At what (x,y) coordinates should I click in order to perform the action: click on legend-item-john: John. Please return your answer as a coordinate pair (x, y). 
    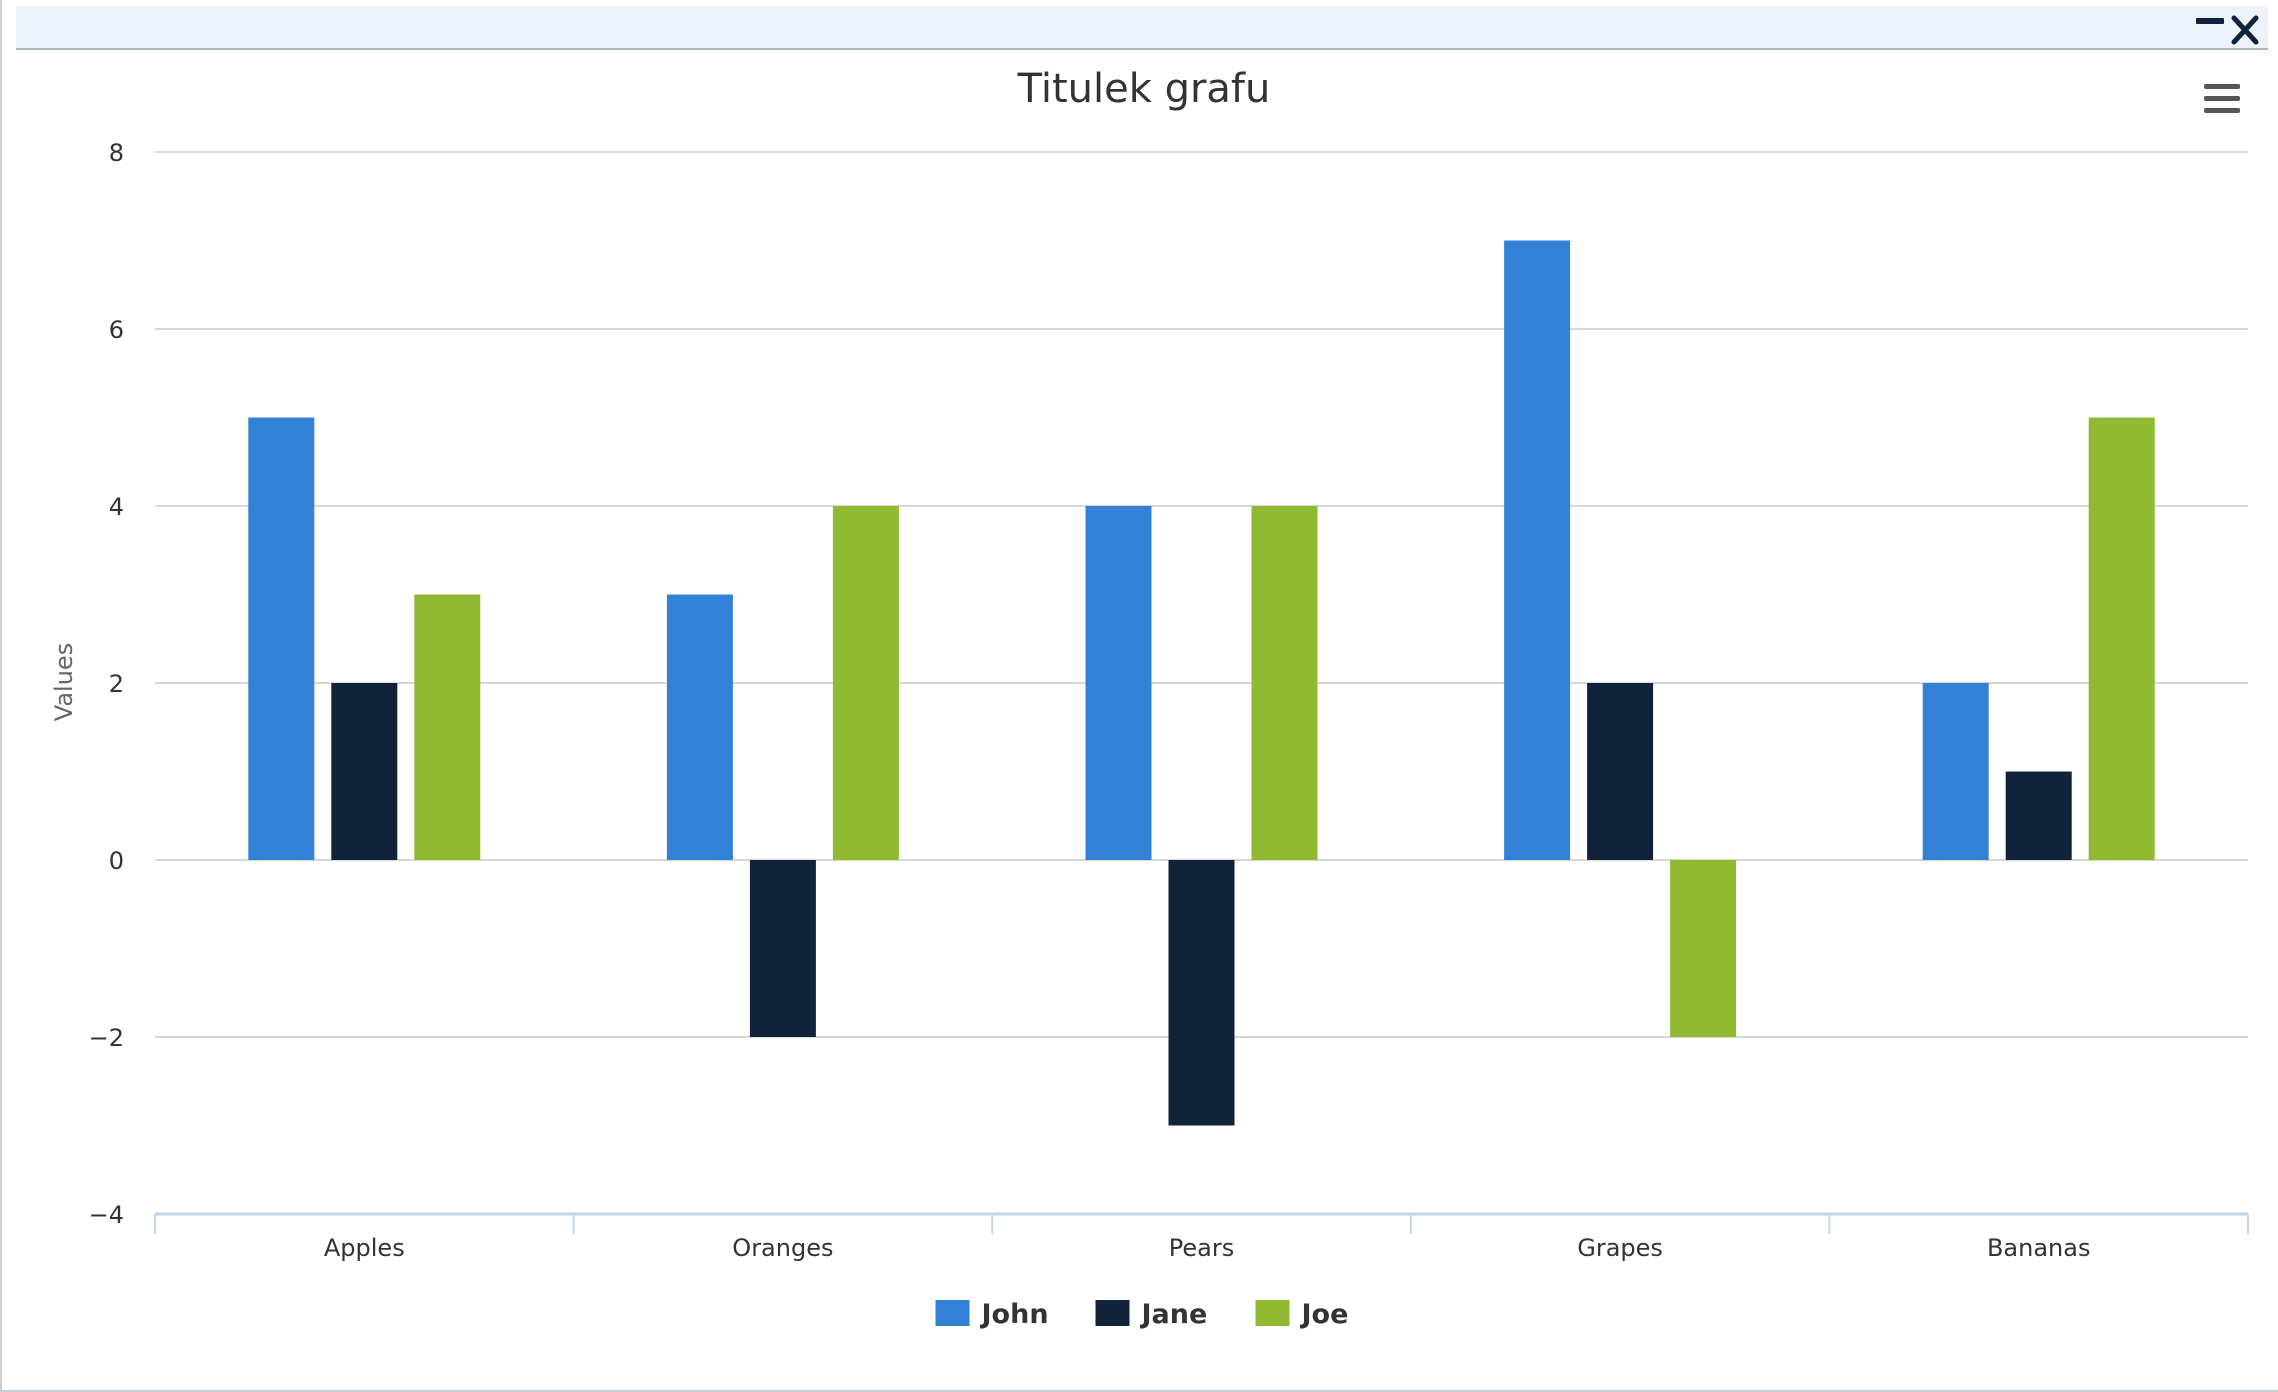
    Looking at the image, I should click on (992, 1314).